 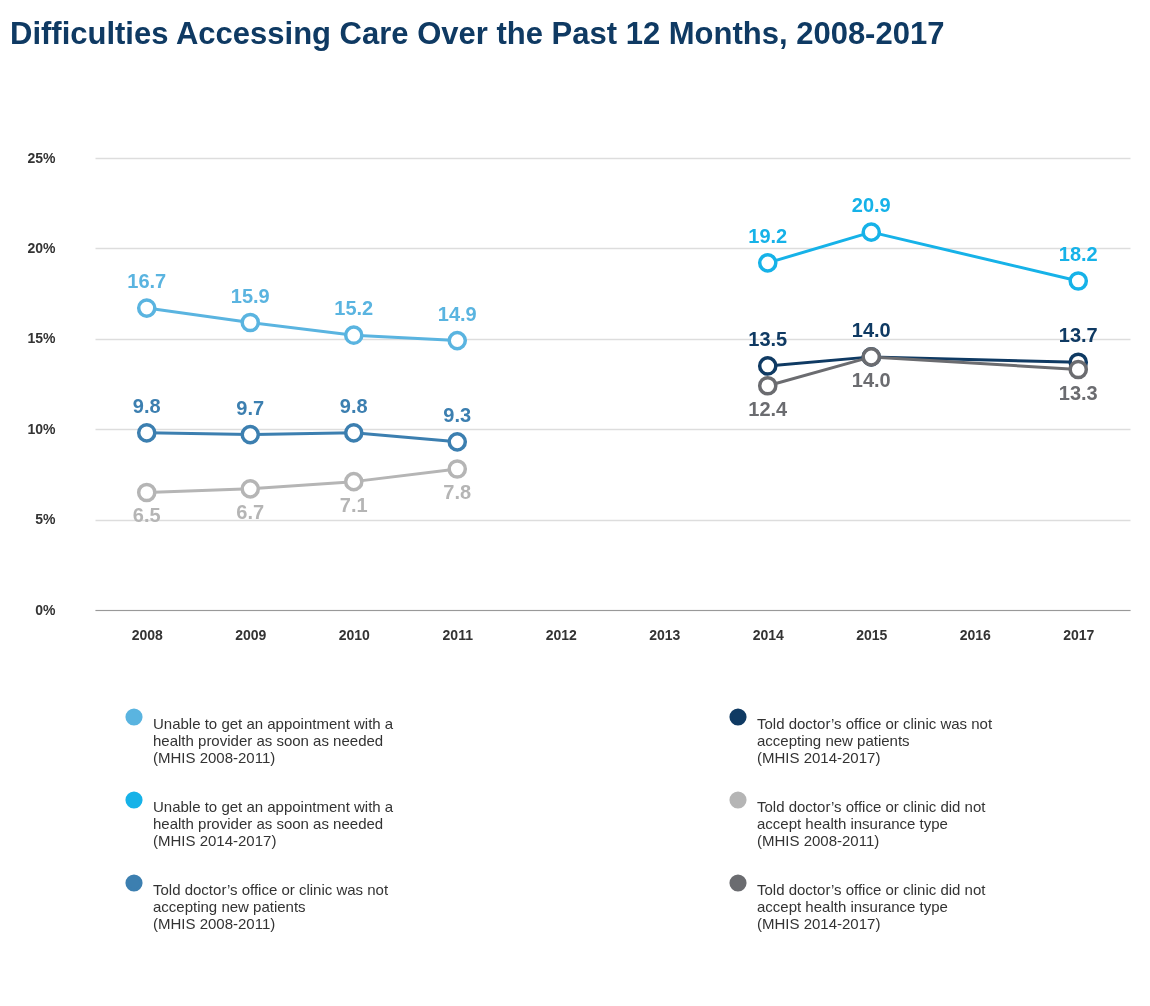 What do you see at coordinates (872, 634) in the screenshot?
I see `x-tick-label: 2015` at bounding box center [872, 634].